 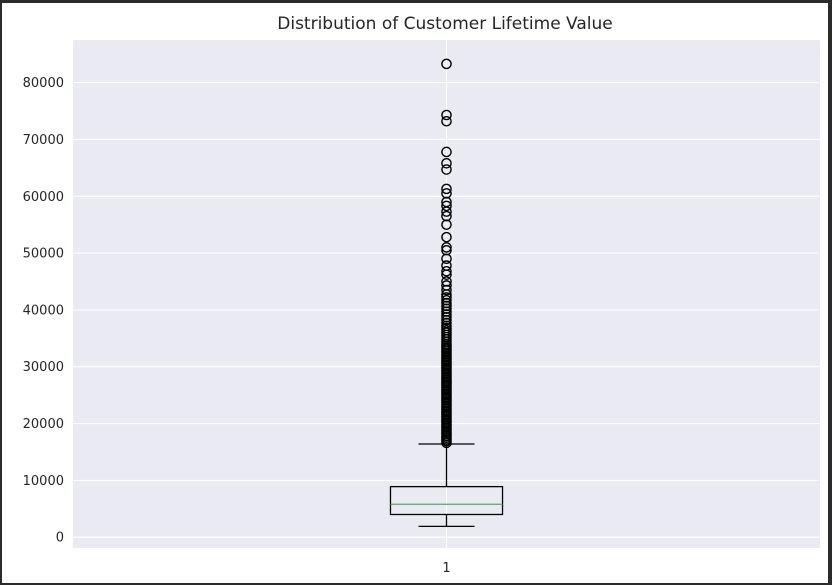 I want to click on y-tick-label: 60000, so click(x=43, y=197).